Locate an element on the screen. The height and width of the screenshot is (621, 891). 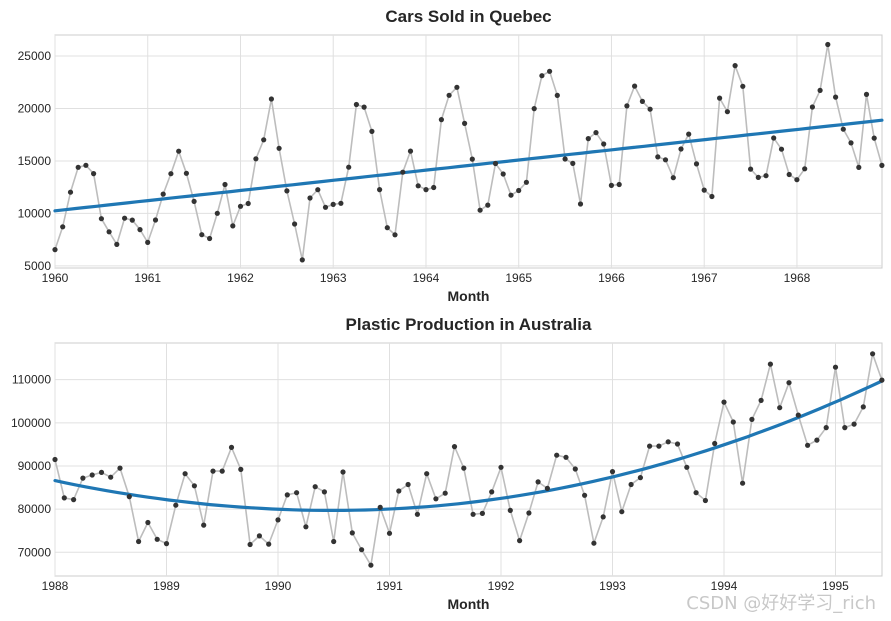
y-tick-label: 70000 is located at coordinates (35, 552).